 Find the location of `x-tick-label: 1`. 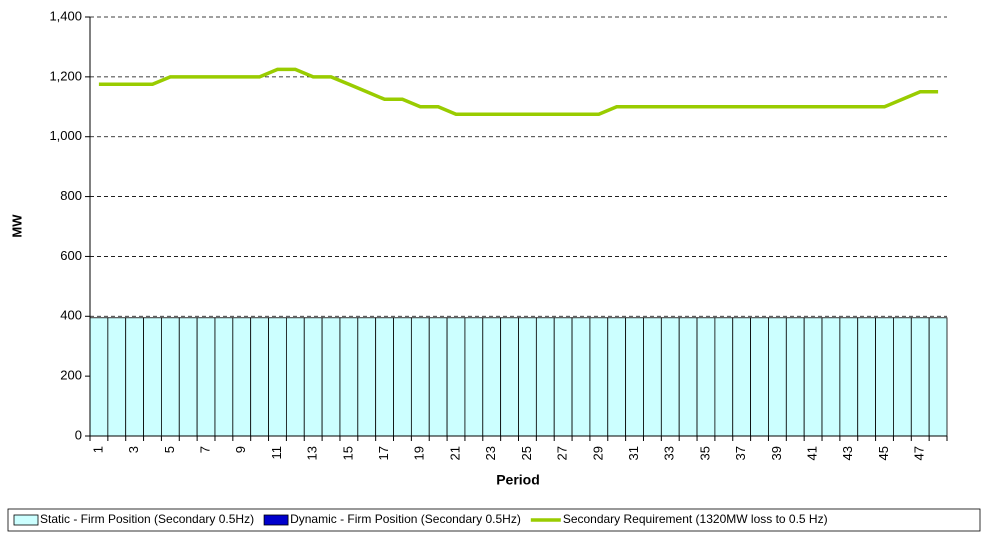

x-tick-label: 1 is located at coordinates (97, 449).